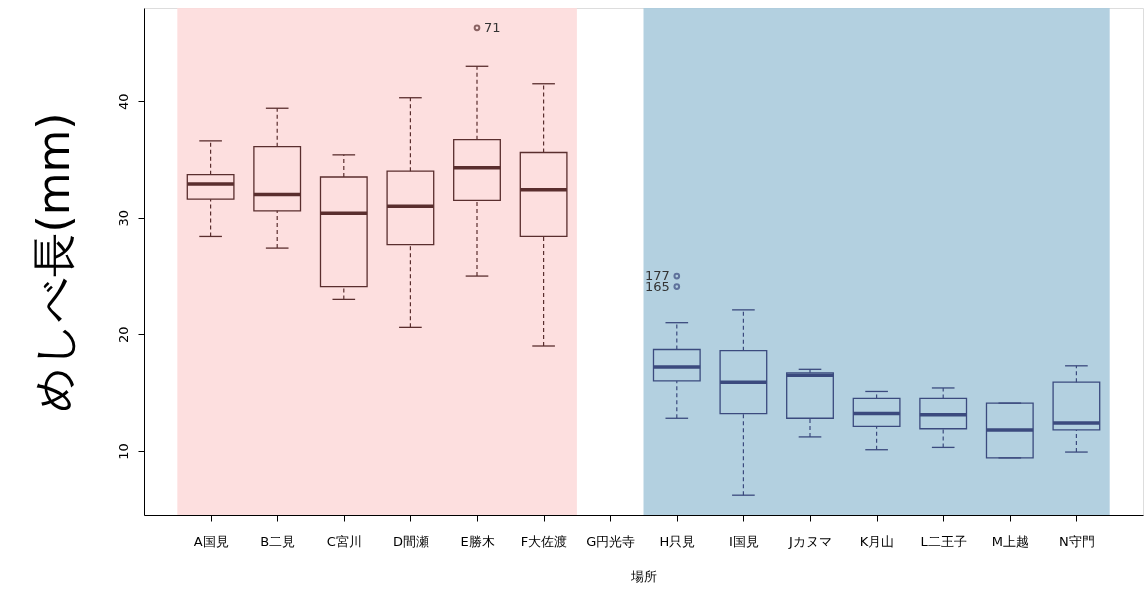 The width and height of the screenshot is (1147, 602). What do you see at coordinates (1077, 541) in the screenshot?
I see `x-tick-label: N守門` at bounding box center [1077, 541].